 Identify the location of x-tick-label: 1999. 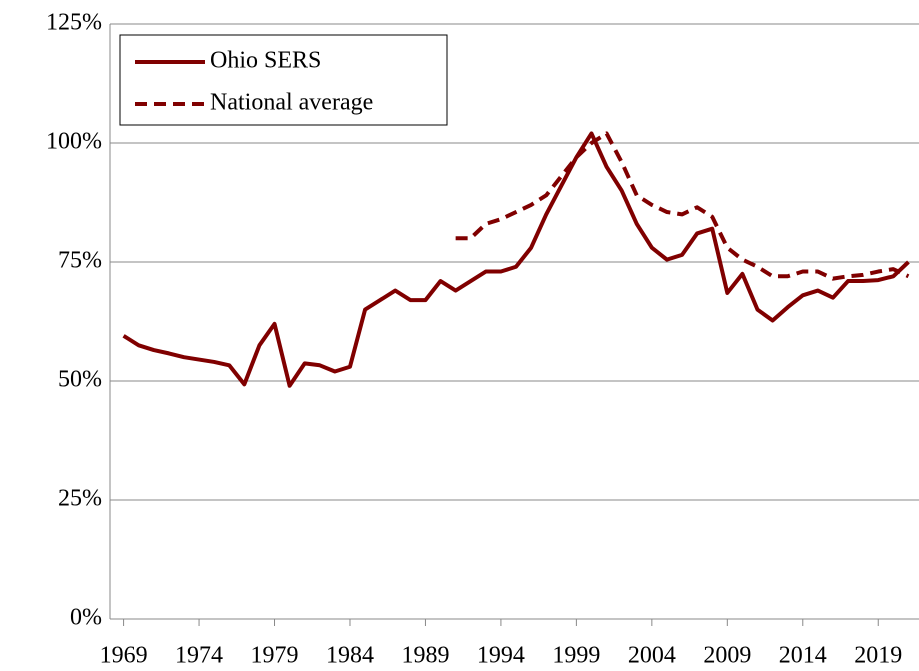
(576, 656).